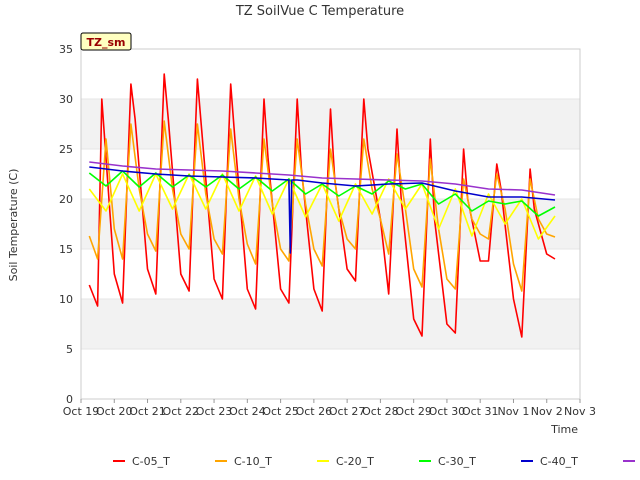 This screenshot has height=480, width=640. I want to click on legend-item: C-40_T, so click(549, 461).